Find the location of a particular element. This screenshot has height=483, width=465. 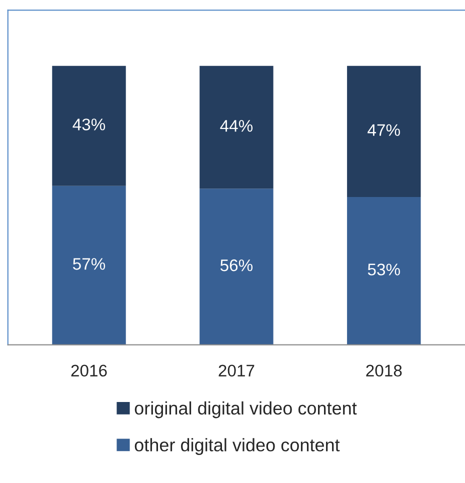

data-label: 47% is located at coordinates (384, 130).